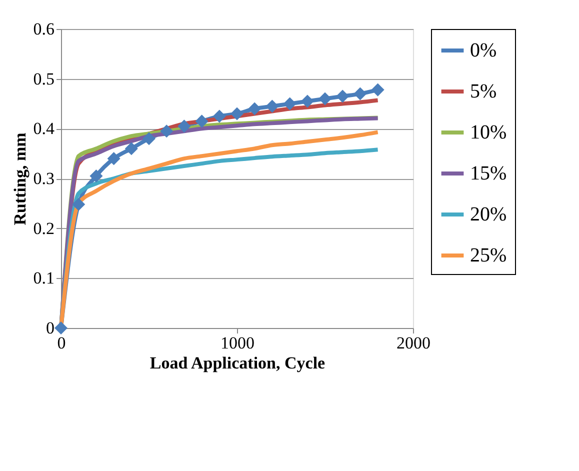 The width and height of the screenshot is (579, 471). What do you see at coordinates (488, 133) in the screenshot?
I see `legend-label: 10%` at bounding box center [488, 133].